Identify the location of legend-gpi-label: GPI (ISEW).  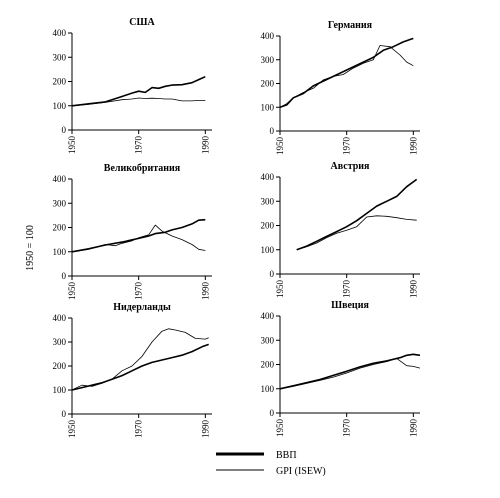
(301, 471).